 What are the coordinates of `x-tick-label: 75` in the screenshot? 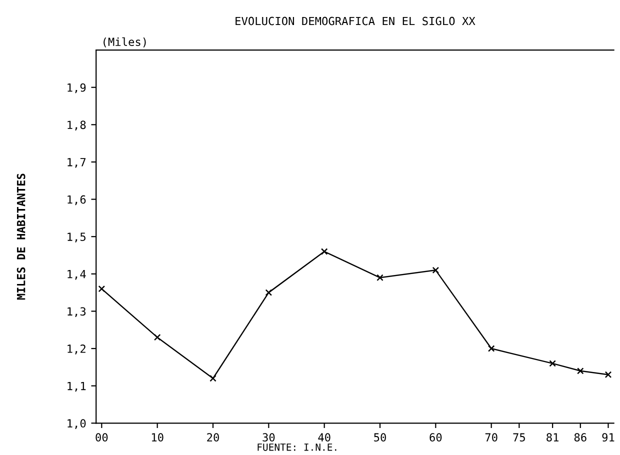 It's located at (519, 437).